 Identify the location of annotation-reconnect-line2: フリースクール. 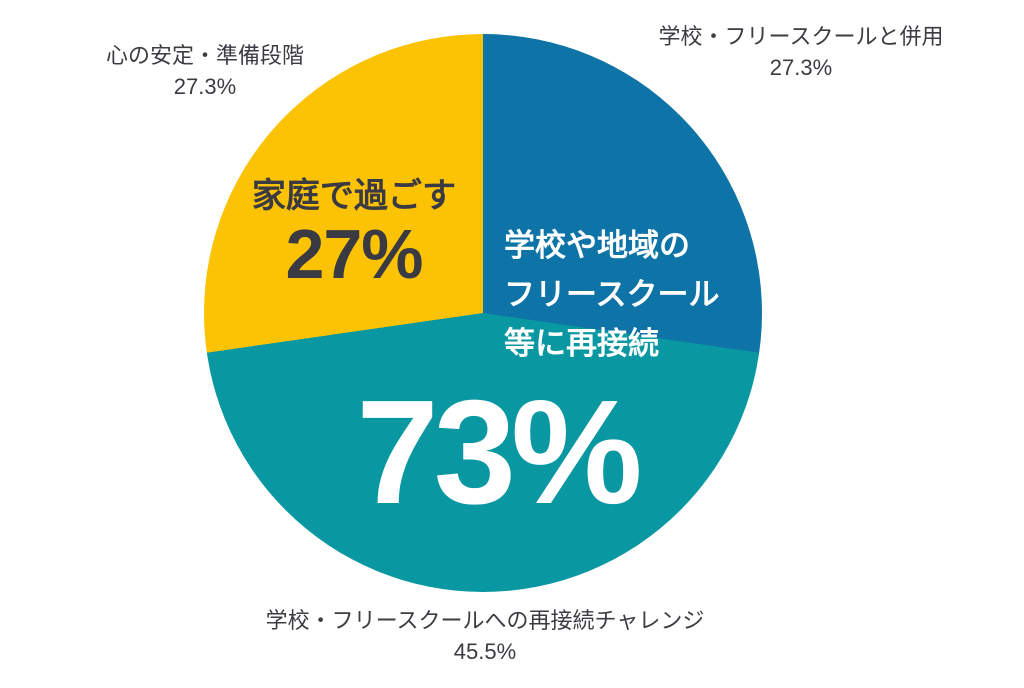
(612, 294).